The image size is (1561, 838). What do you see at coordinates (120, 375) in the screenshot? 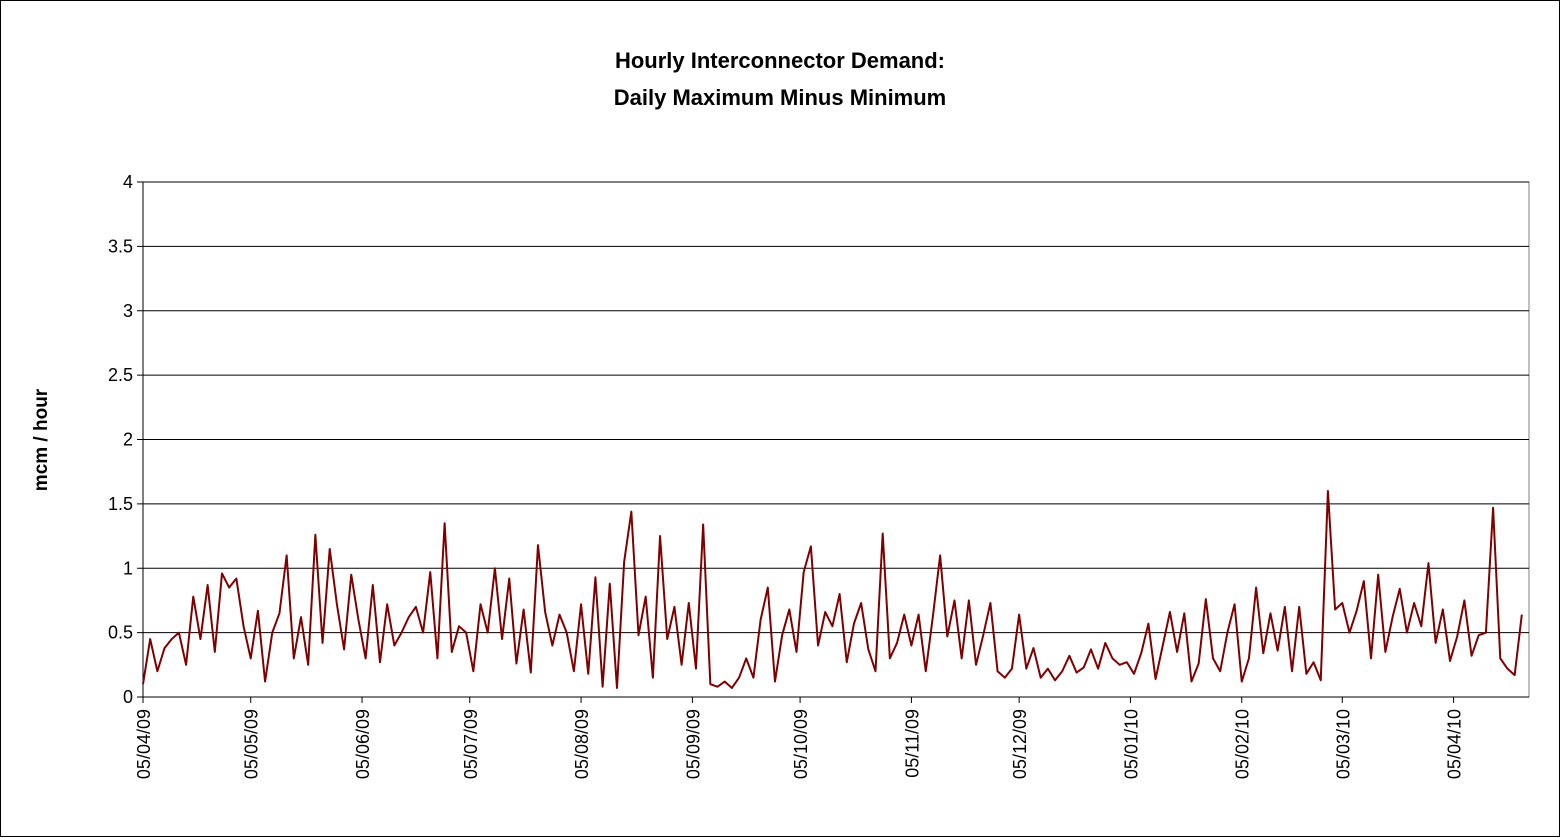
I see `y-tick-label: 2.5` at bounding box center [120, 375].